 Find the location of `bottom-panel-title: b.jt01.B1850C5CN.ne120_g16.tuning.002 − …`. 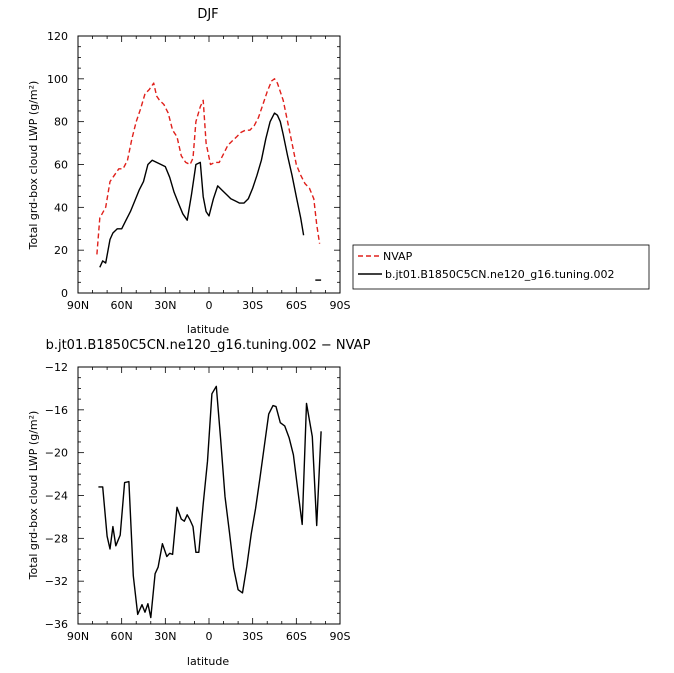

bottom-panel-title: b.jt01.B1850C5CN.ne120_g16.tuning.002 − … is located at coordinates (208, 345).